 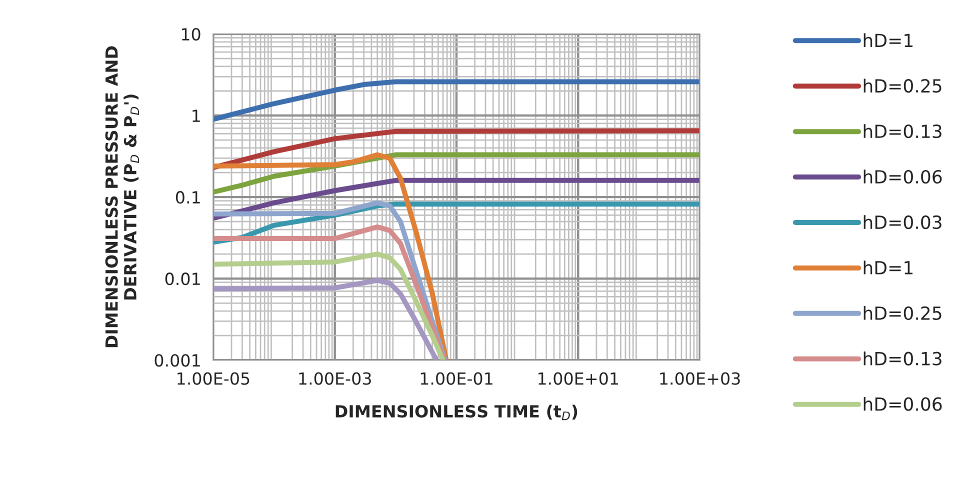 What do you see at coordinates (214, 378) in the screenshot?
I see `x-tick-label: 1.00E-05` at bounding box center [214, 378].